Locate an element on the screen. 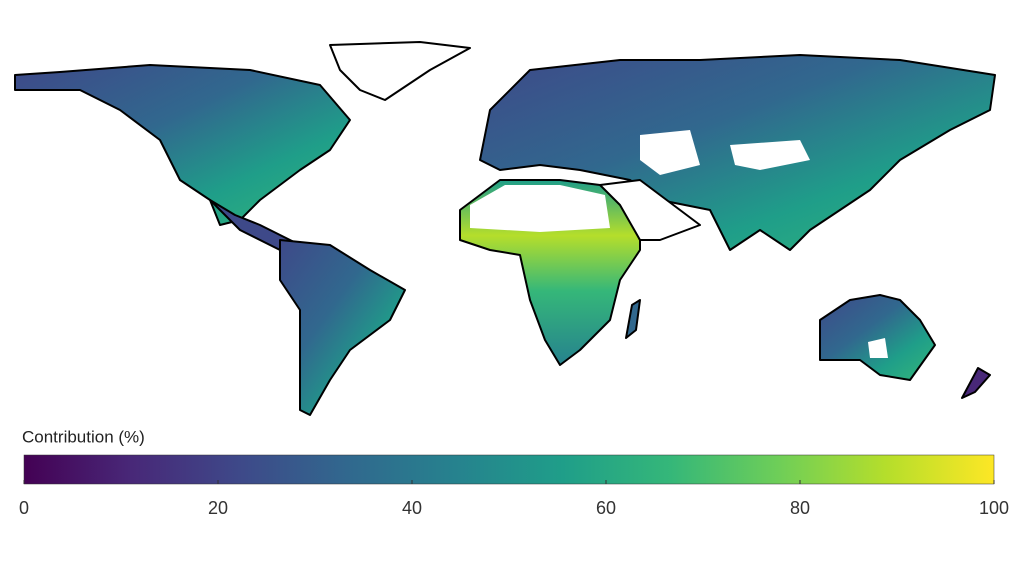 This screenshot has width=1024, height=576. colorbar-tick-label: 60 is located at coordinates (606, 508).